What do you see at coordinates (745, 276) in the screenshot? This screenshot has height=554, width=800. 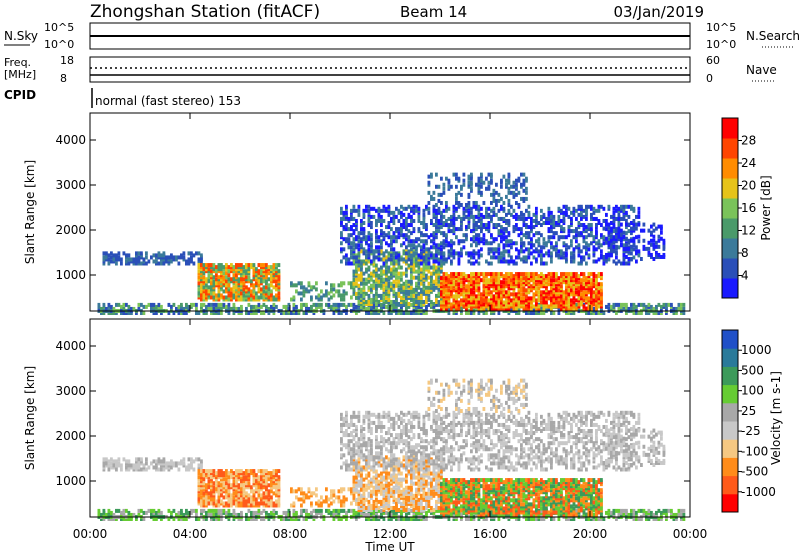 I see `colorbar-tick-label: 4` at bounding box center [745, 276].